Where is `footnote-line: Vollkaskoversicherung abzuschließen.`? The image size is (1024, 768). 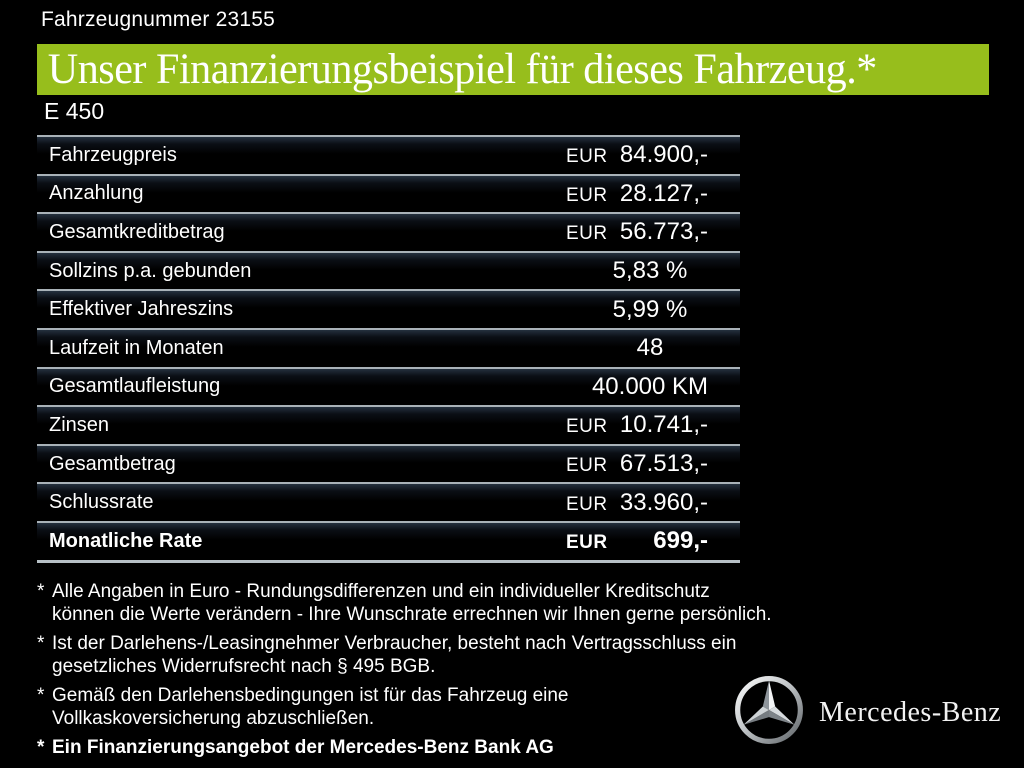
footnote-line: Vollkaskoversicherung abzuschließen. is located at coordinates (213, 718).